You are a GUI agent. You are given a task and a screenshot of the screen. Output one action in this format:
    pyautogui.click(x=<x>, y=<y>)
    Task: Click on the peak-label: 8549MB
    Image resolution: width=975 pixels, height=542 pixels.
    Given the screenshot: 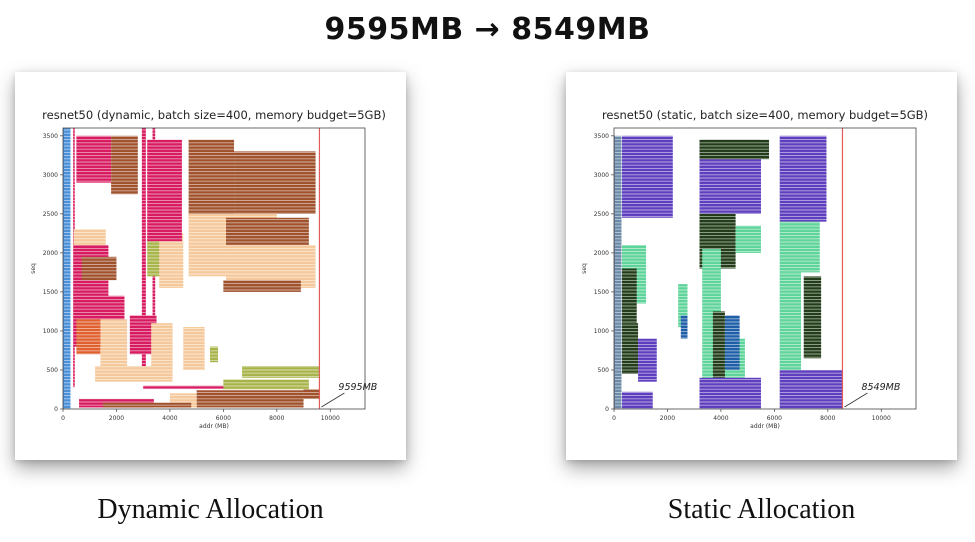 What is the action you would take?
    pyautogui.click(x=880, y=387)
    